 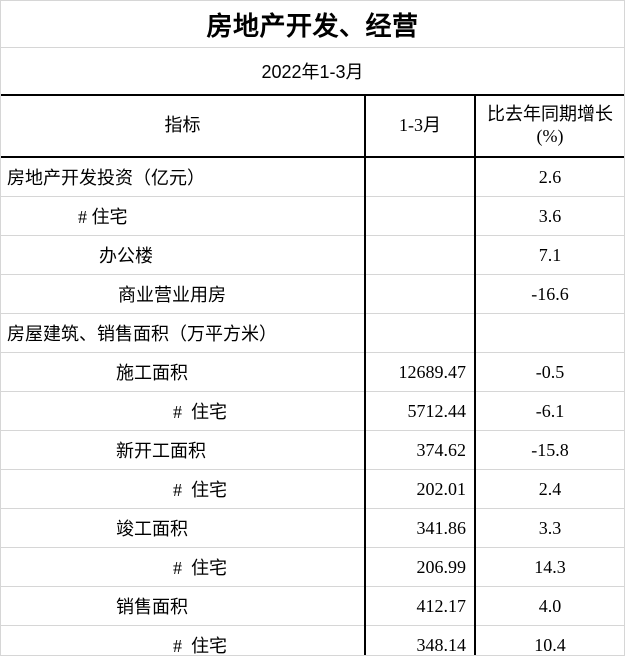 What do you see at coordinates (549, 567) in the screenshot?
I see `growth-cell: 14.3` at bounding box center [549, 567].